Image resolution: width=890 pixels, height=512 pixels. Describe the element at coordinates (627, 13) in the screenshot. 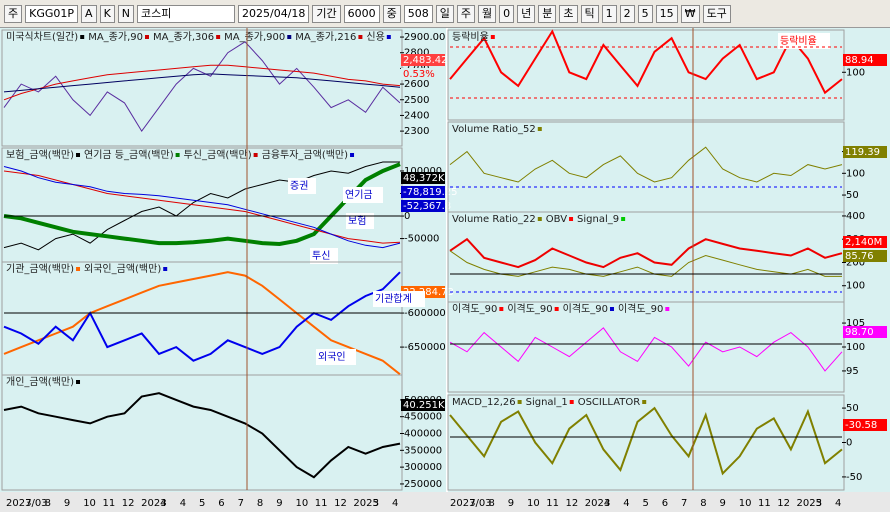

I see `toolbar-item: 2` at that location.